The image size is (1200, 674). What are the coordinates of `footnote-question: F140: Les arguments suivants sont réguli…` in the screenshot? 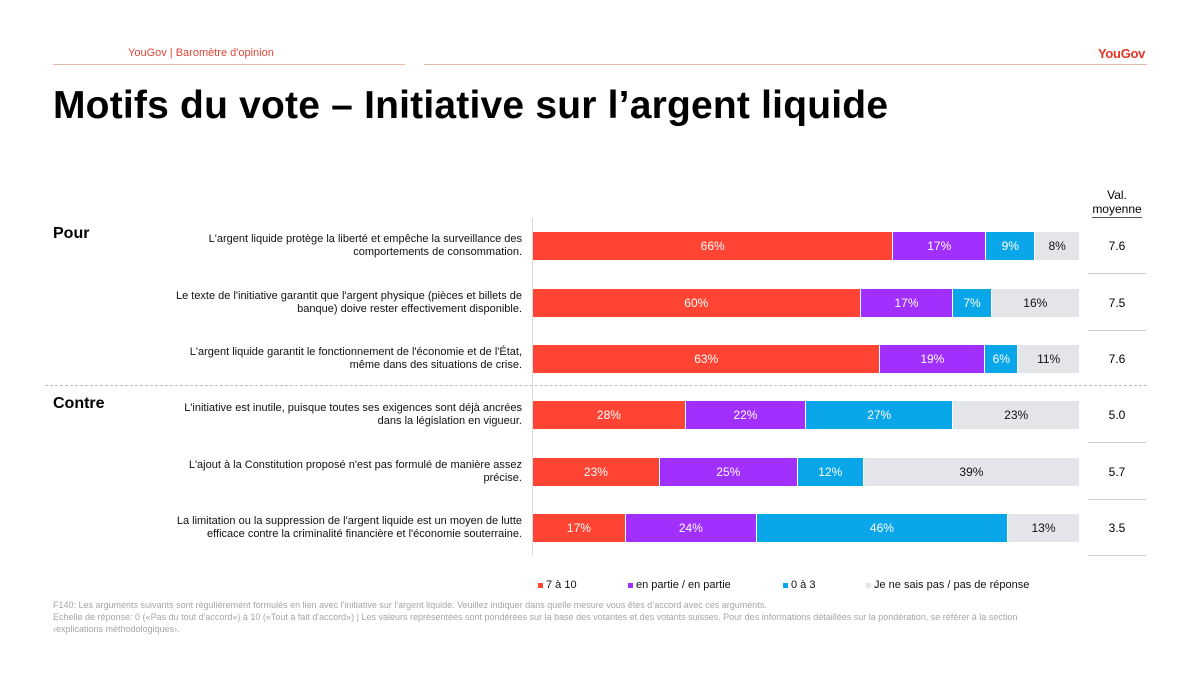 It's located at (410, 605).